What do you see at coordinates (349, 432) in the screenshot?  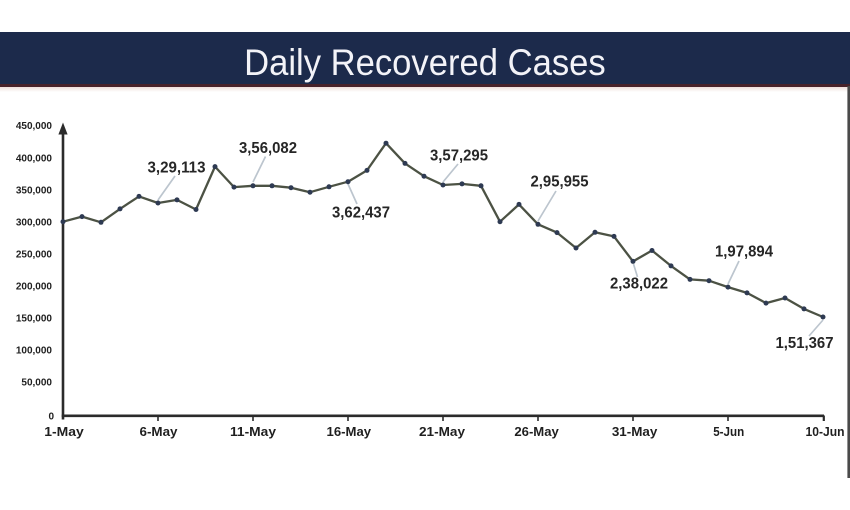 I see `svg-text: 16-May` at bounding box center [349, 432].